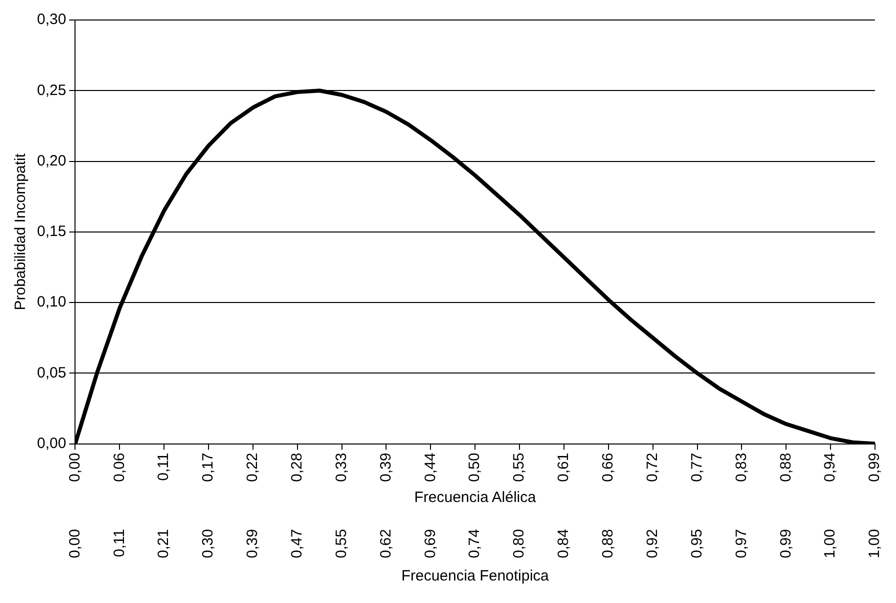 This screenshot has width=896, height=603. What do you see at coordinates (51, 161) in the screenshot?
I see `y-tick-label: 0,20` at bounding box center [51, 161].